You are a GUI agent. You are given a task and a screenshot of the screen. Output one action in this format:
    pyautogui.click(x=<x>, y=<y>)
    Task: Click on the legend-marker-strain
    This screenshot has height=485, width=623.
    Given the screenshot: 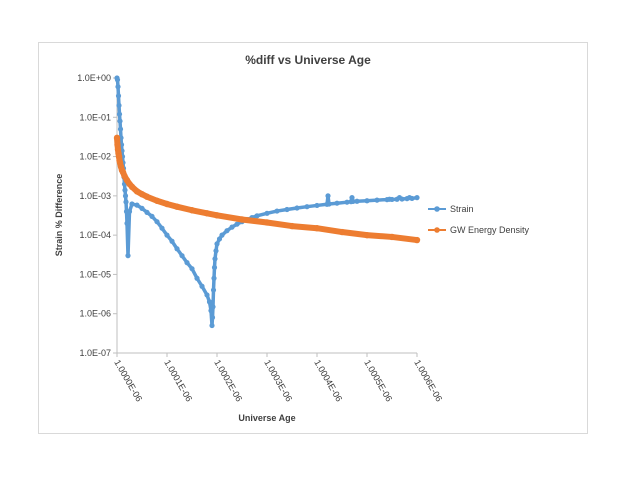 What is the action you would take?
    pyautogui.click(x=437, y=209)
    